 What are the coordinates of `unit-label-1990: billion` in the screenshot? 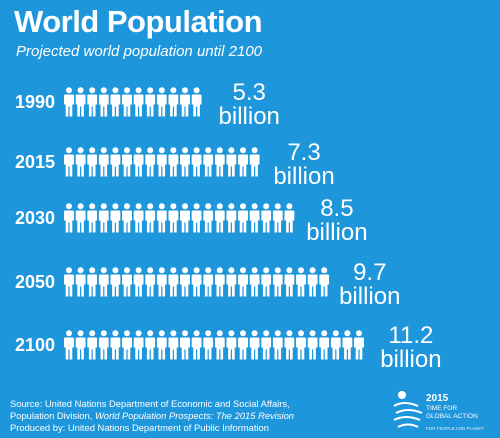 It's located at (249, 116).